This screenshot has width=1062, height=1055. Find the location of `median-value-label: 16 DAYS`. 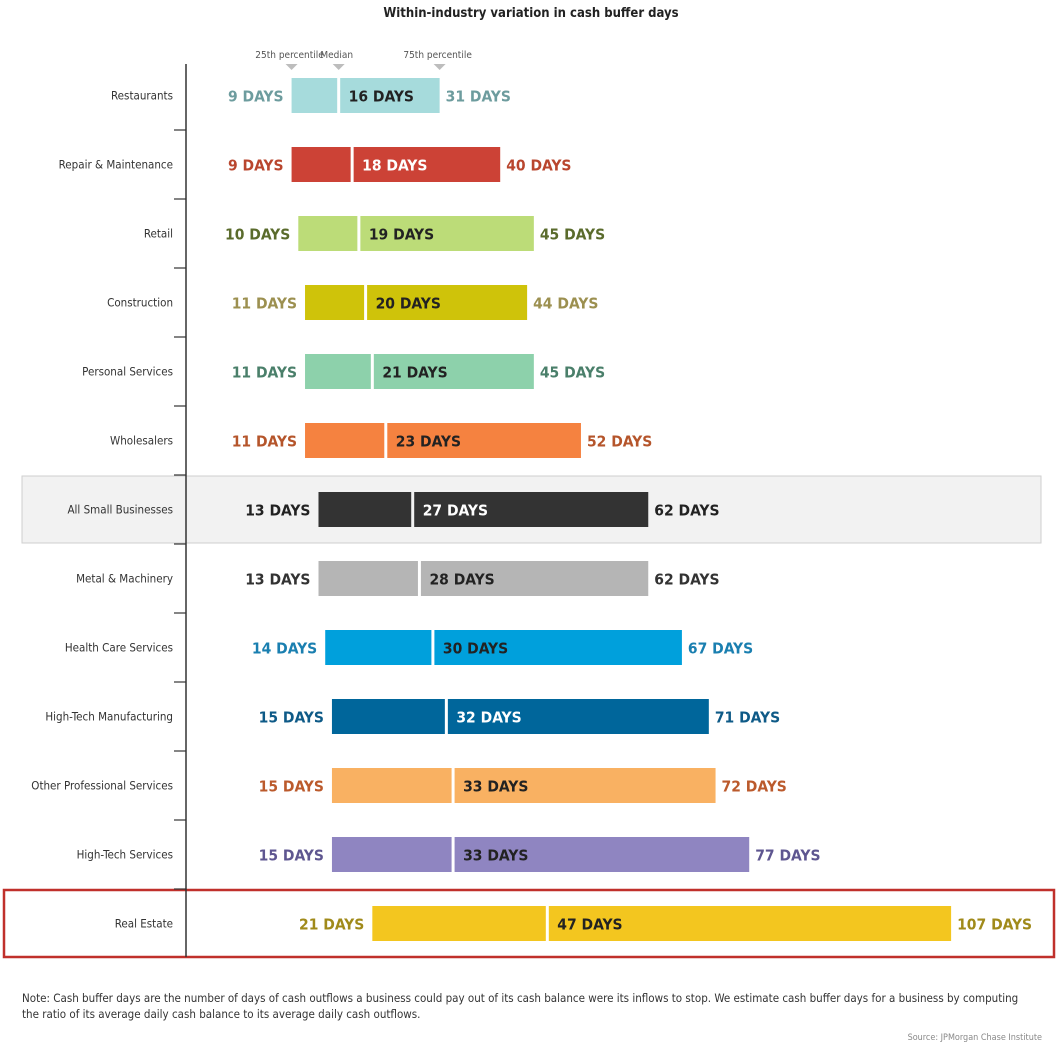

median-value-label: 16 DAYS is located at coordinates (381, 97).